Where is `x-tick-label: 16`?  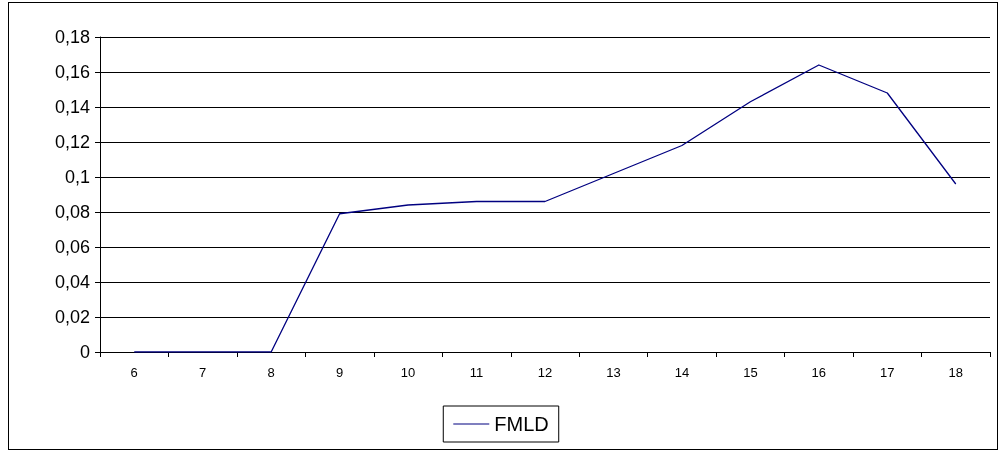 x-tick-label: 16 is located at coordinates (819, 372).